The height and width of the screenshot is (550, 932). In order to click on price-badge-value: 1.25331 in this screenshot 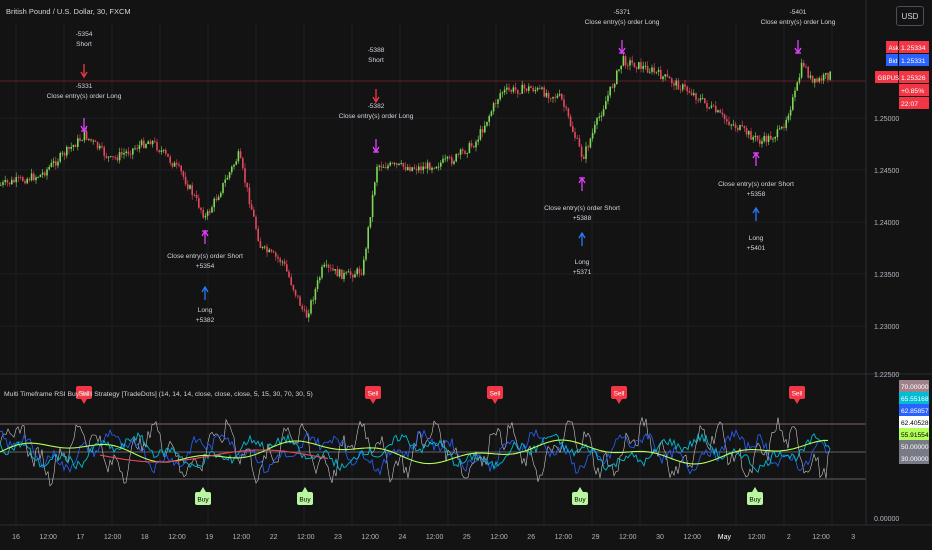, I will do `click(913, 61)`.